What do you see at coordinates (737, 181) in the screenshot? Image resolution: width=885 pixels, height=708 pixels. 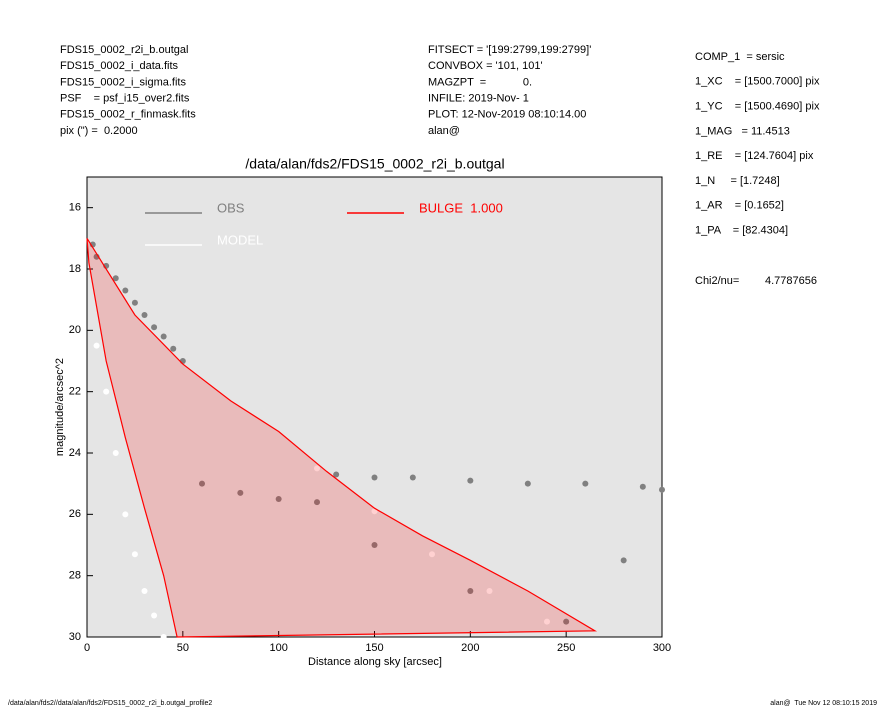 I see `param-line: 1_N = [1.7248]` at bounding box center [737, 181].